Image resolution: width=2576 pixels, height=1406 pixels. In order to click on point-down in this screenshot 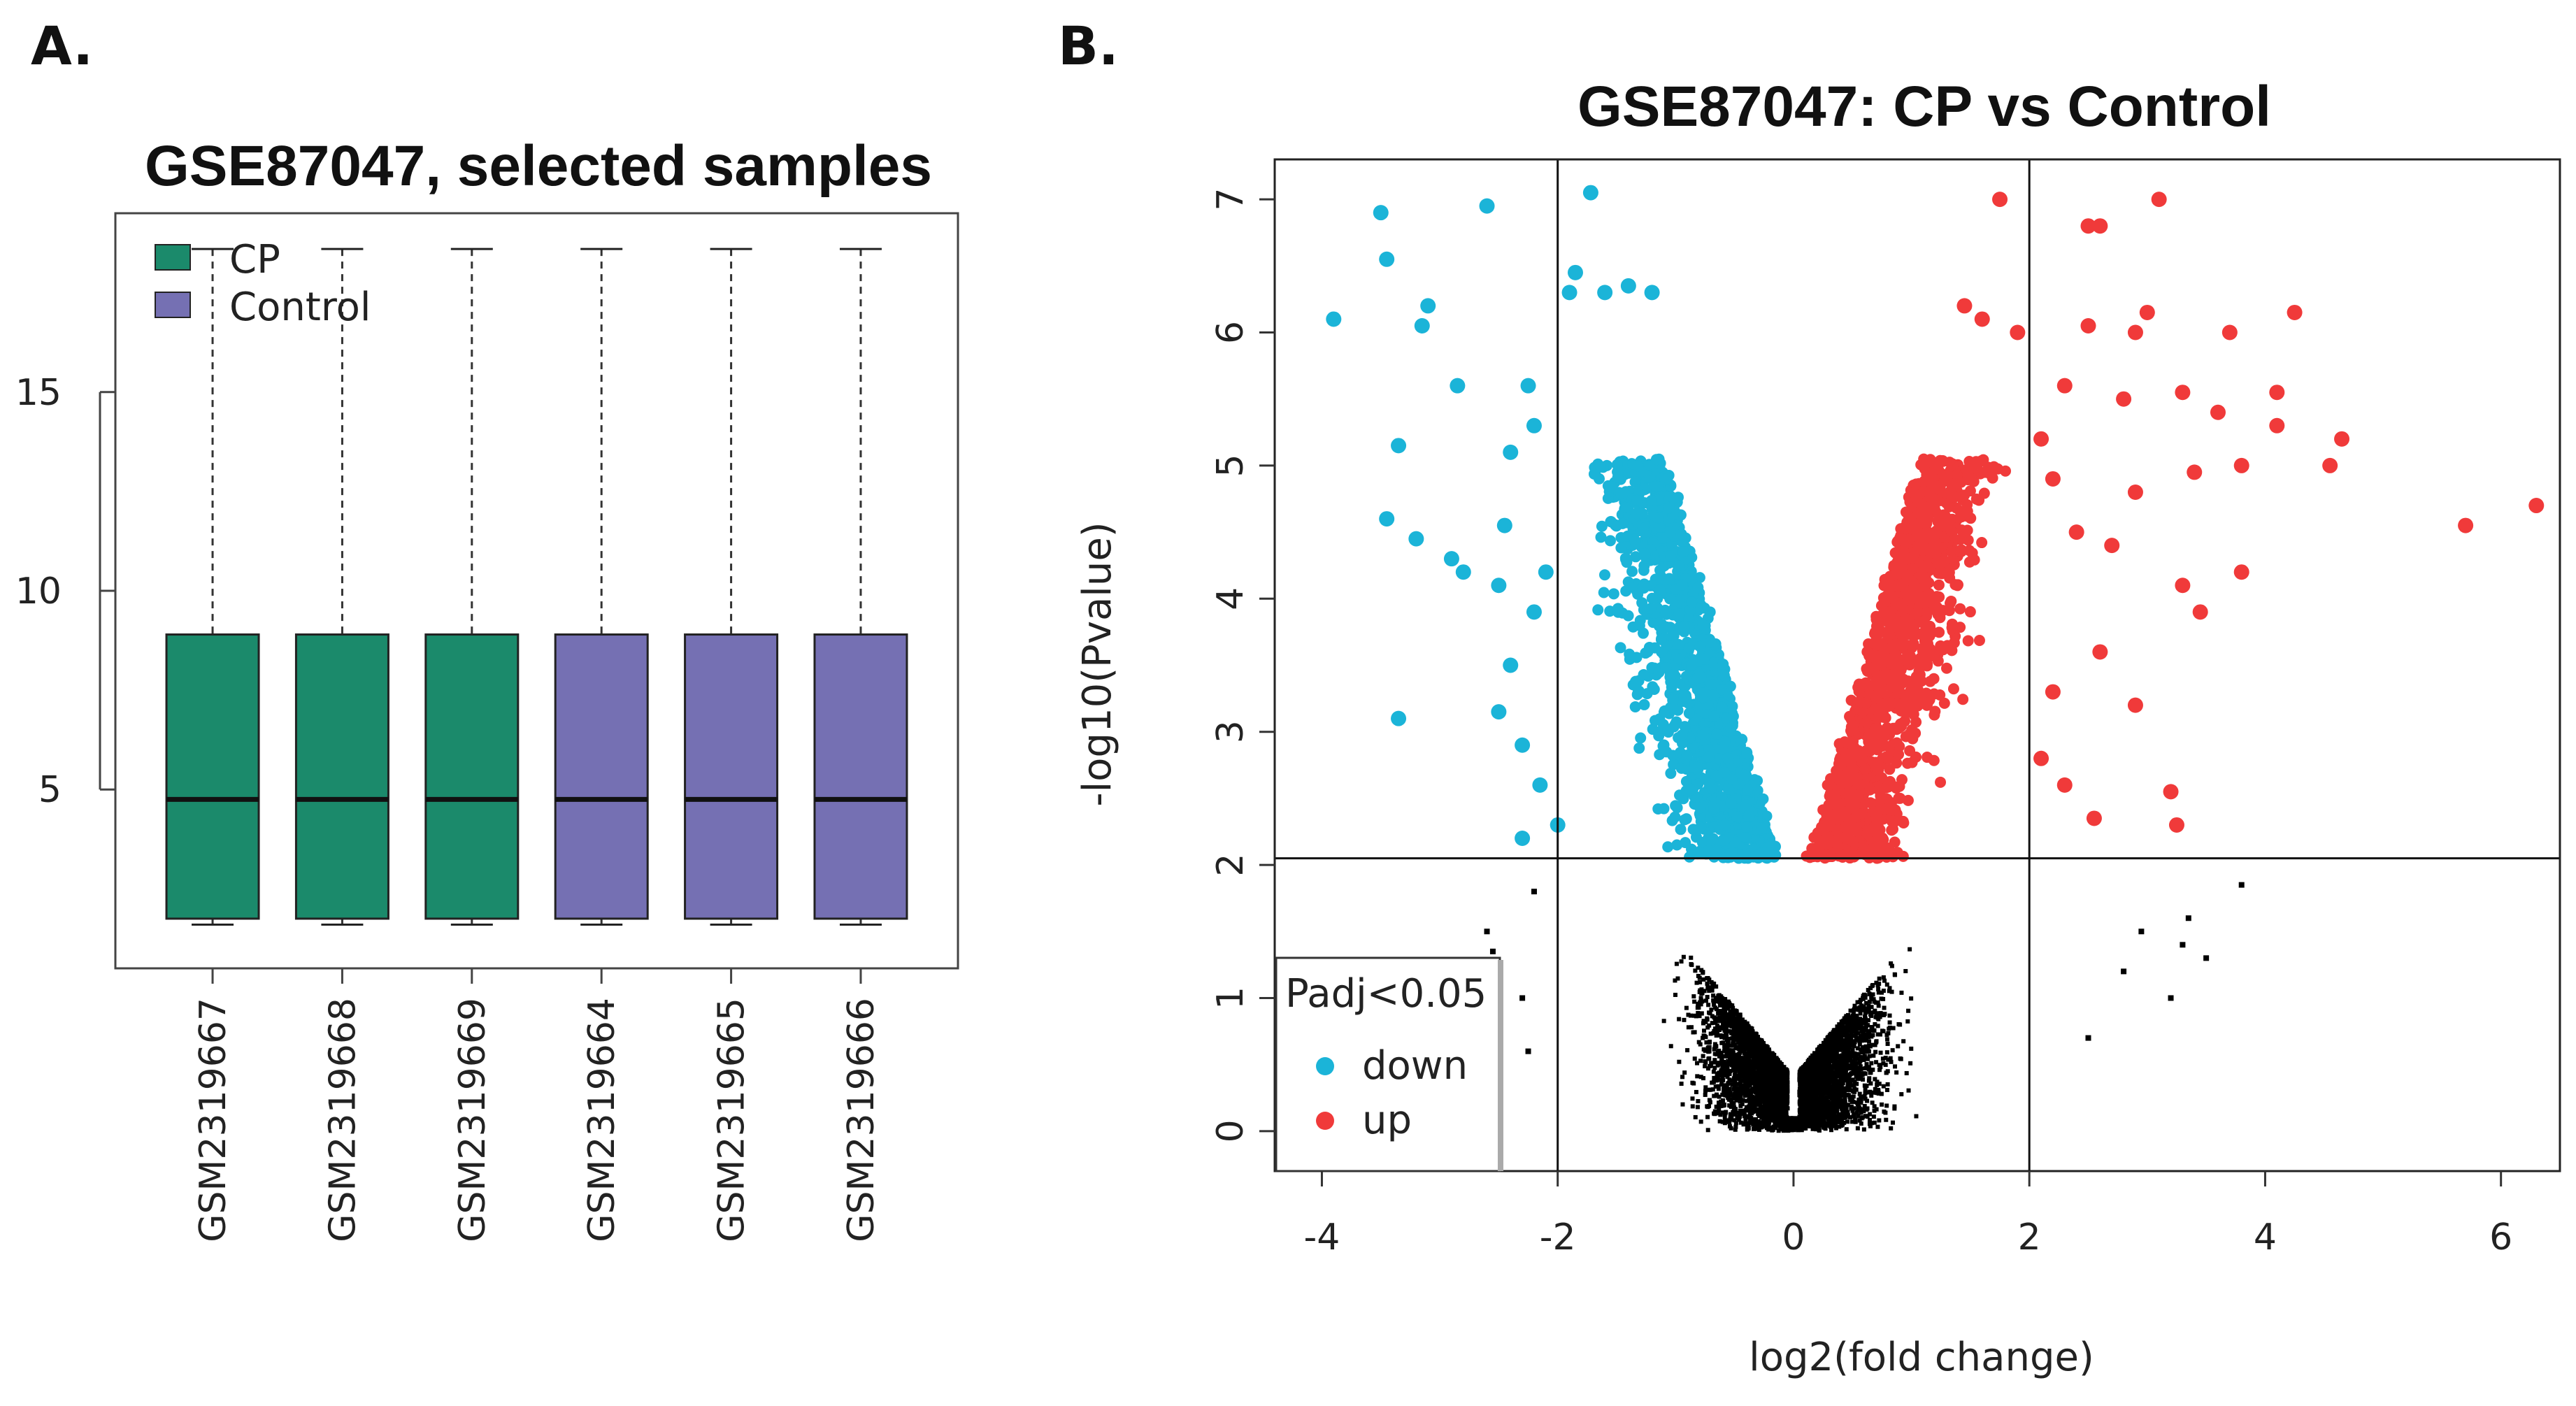, I will do `click(1613, 594)`.